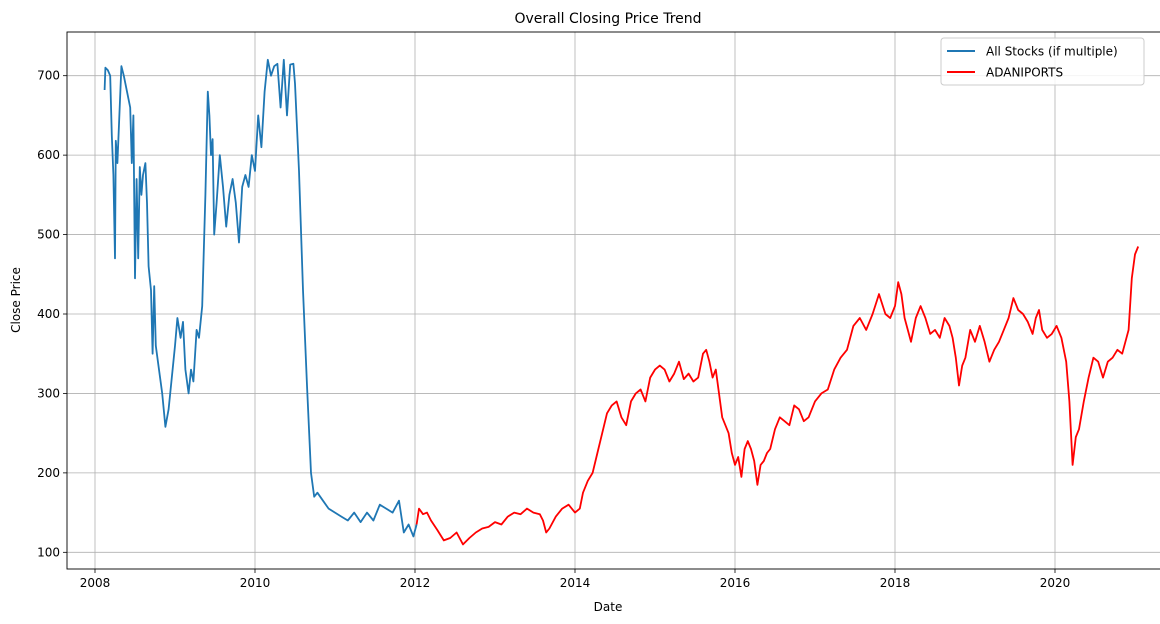  Describe the element at coordinates (48, 552) in the screenshot. I see `y-tick-label: 100` at that location.